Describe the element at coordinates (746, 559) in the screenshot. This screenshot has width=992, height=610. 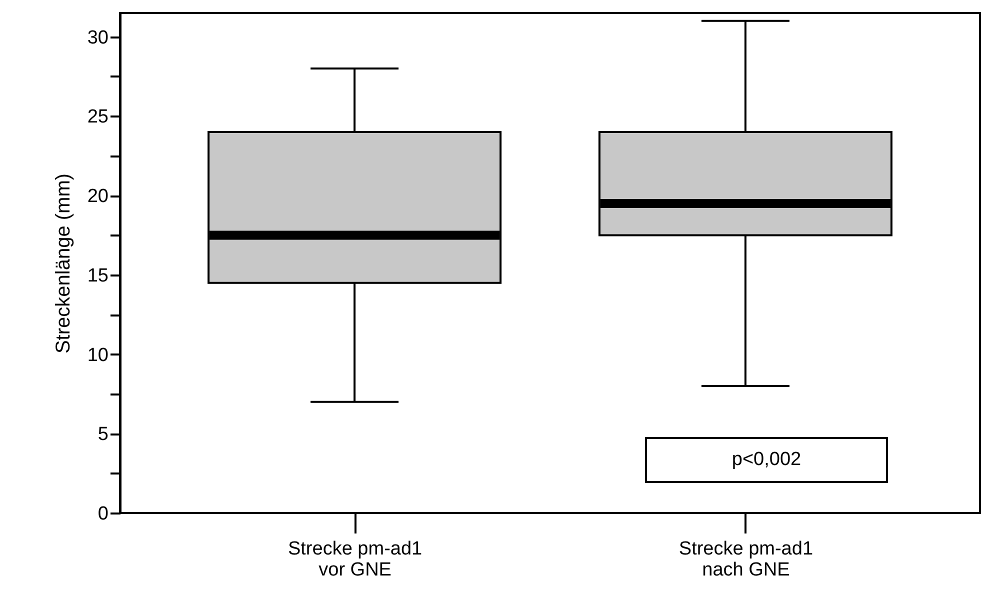
I see `x-tick-label: Strecke pm-ad1 nach GNE` at that location.